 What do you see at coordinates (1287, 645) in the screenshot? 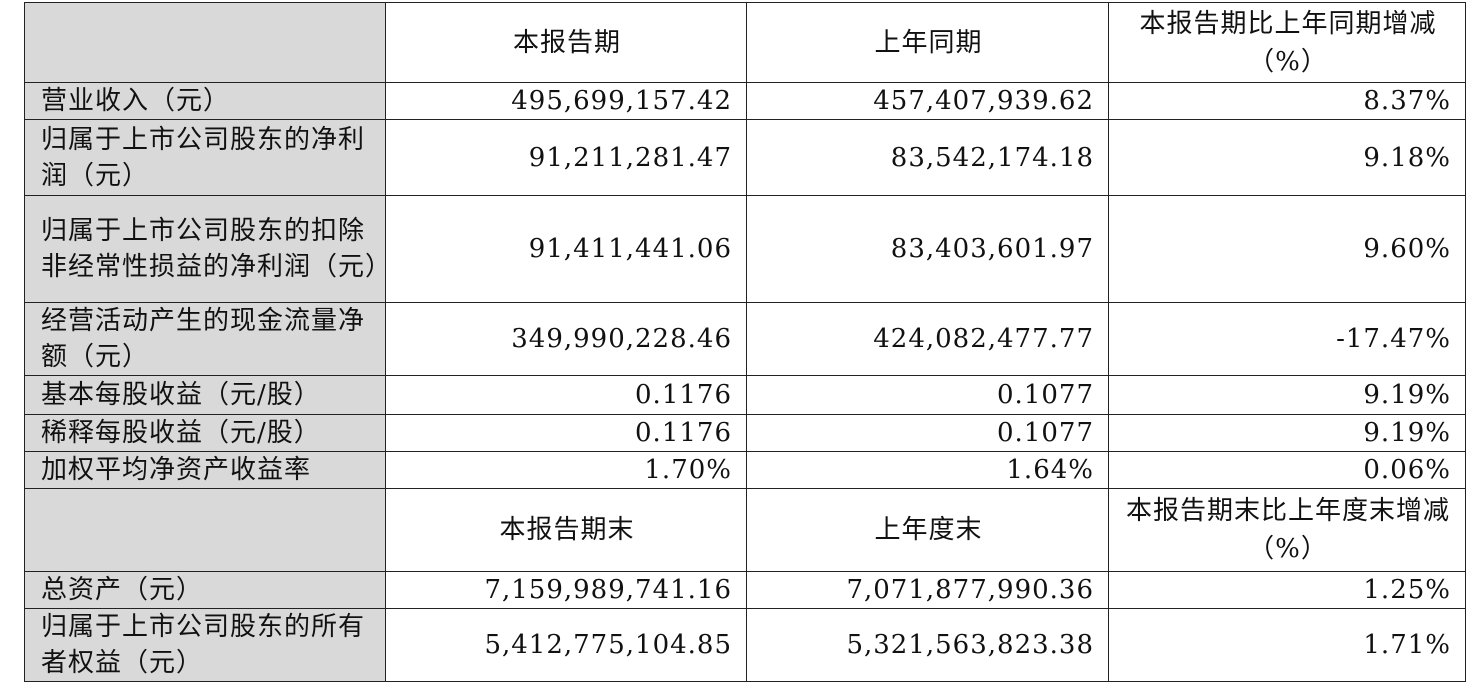
I see `value-cell: 1.71%` at bounding box center [1287, 645].